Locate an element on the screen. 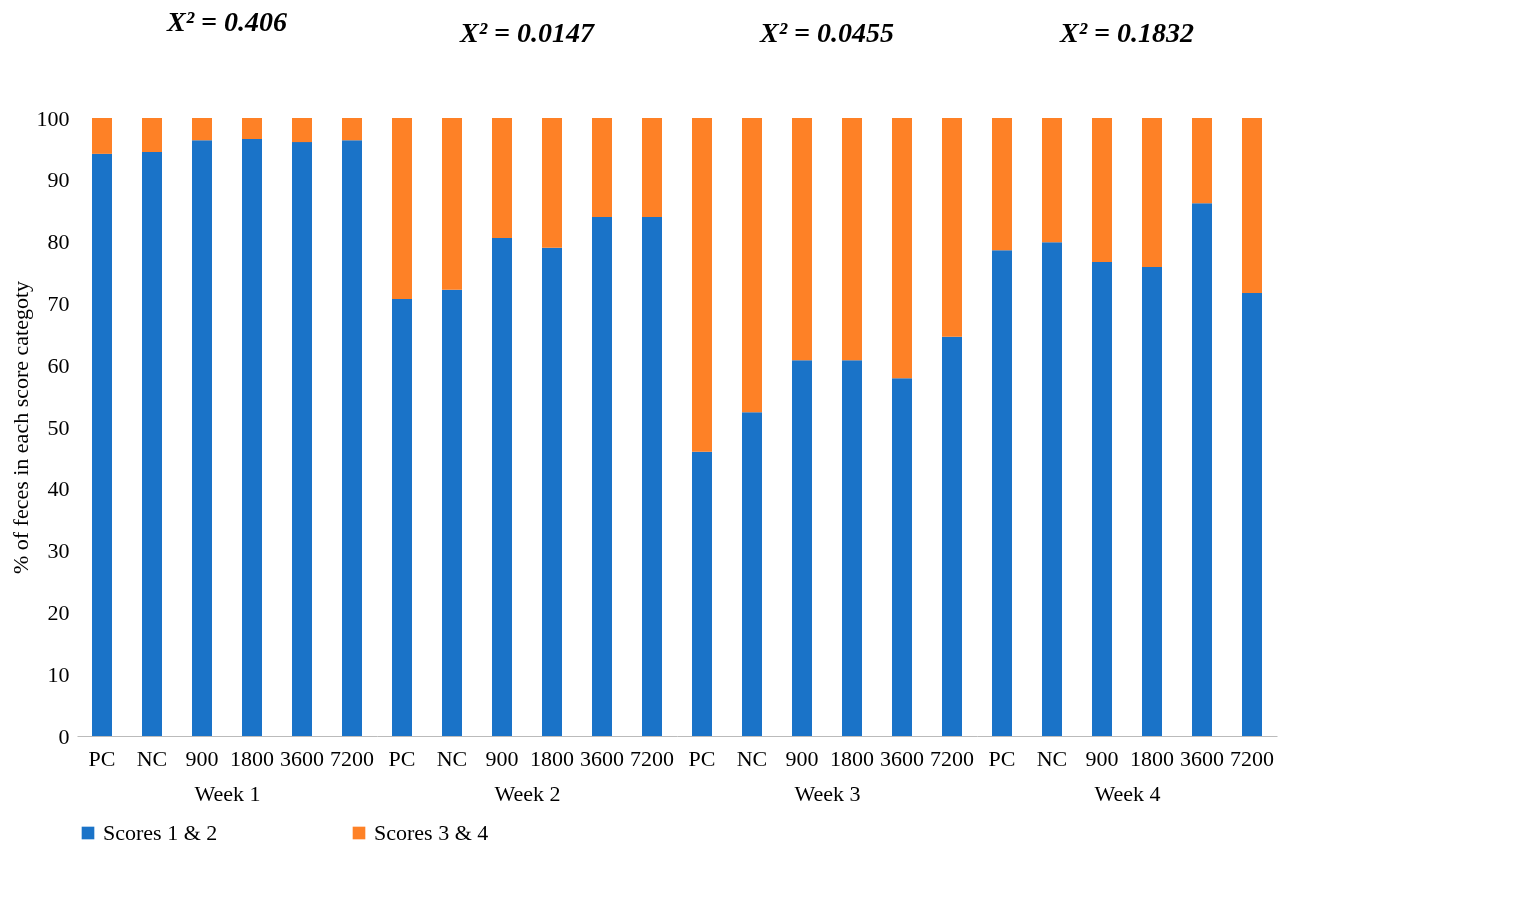 The height and width of the screenshot is (912, 1517). x-axis-title: Week 4 is located at coordinates (1127, 793).